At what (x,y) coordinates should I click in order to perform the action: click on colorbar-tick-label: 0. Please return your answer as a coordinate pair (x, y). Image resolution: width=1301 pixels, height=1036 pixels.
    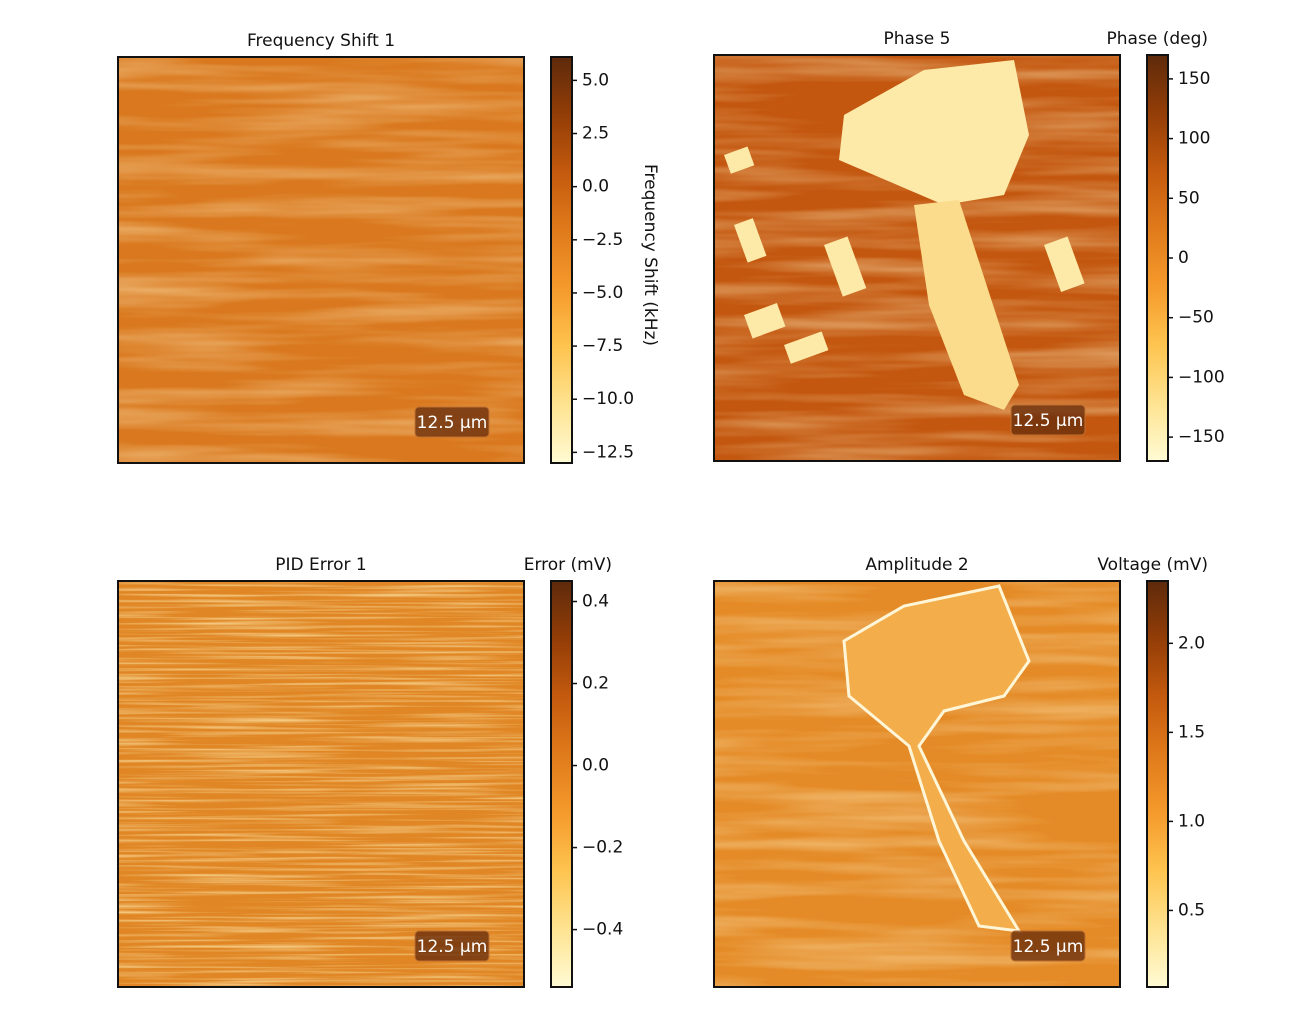
    Looking at the image, I should click on (1183, 258).